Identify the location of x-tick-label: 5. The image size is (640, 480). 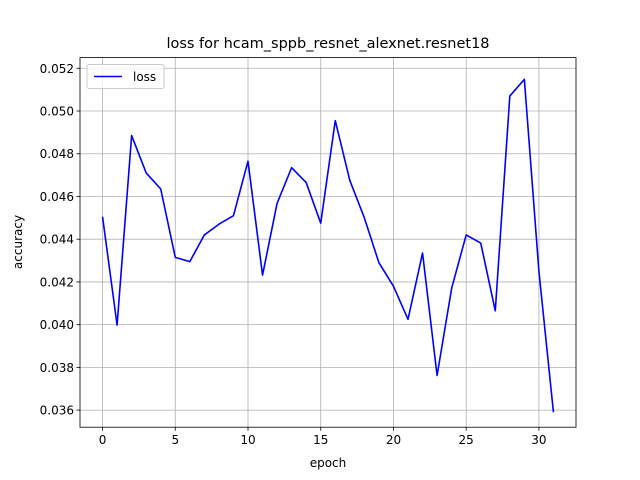
(175, 440).